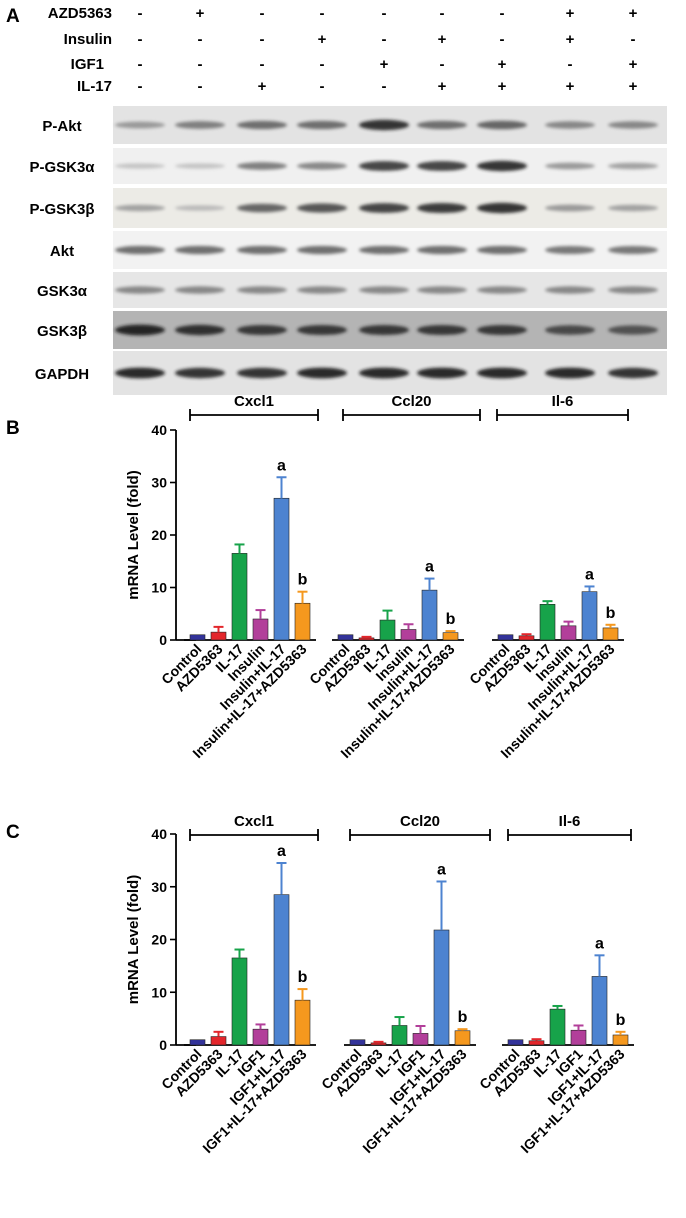  What do you see at coordinates (13, 16) in the screenshot?
I see `panel-letter-a: A` at bounding box center [13, 16].